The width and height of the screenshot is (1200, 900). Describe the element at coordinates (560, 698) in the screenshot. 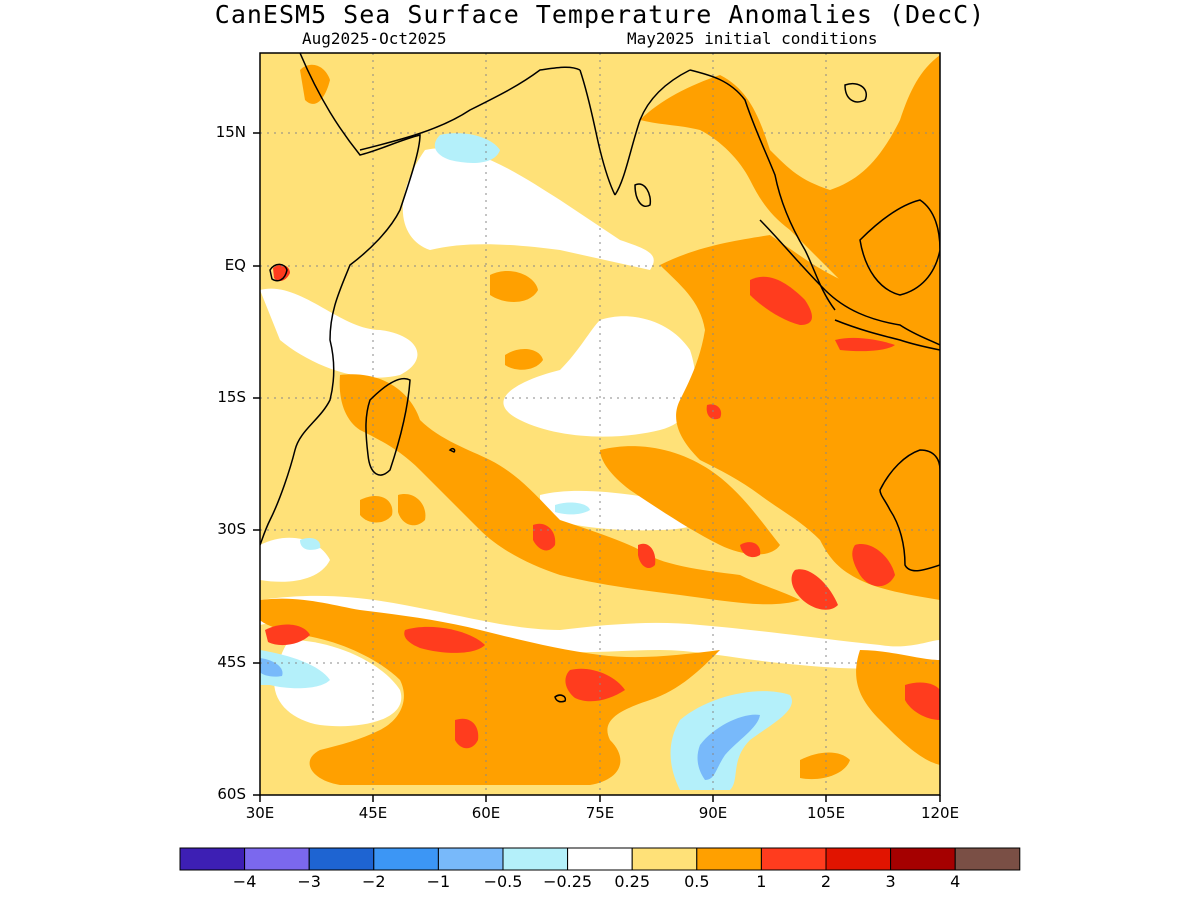

I see `kerguelen-island` at that location.